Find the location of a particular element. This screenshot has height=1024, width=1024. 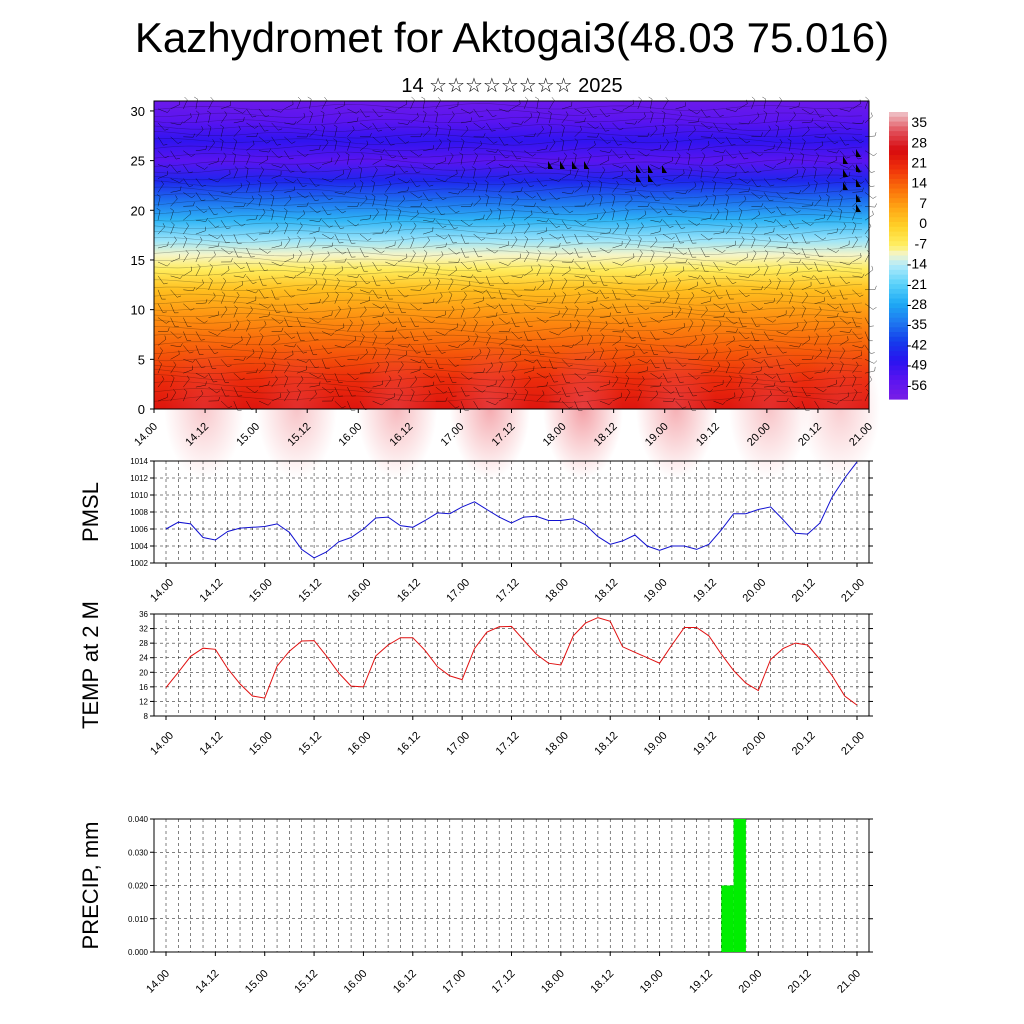

wind-pennant is located at coordinates (858, 208).